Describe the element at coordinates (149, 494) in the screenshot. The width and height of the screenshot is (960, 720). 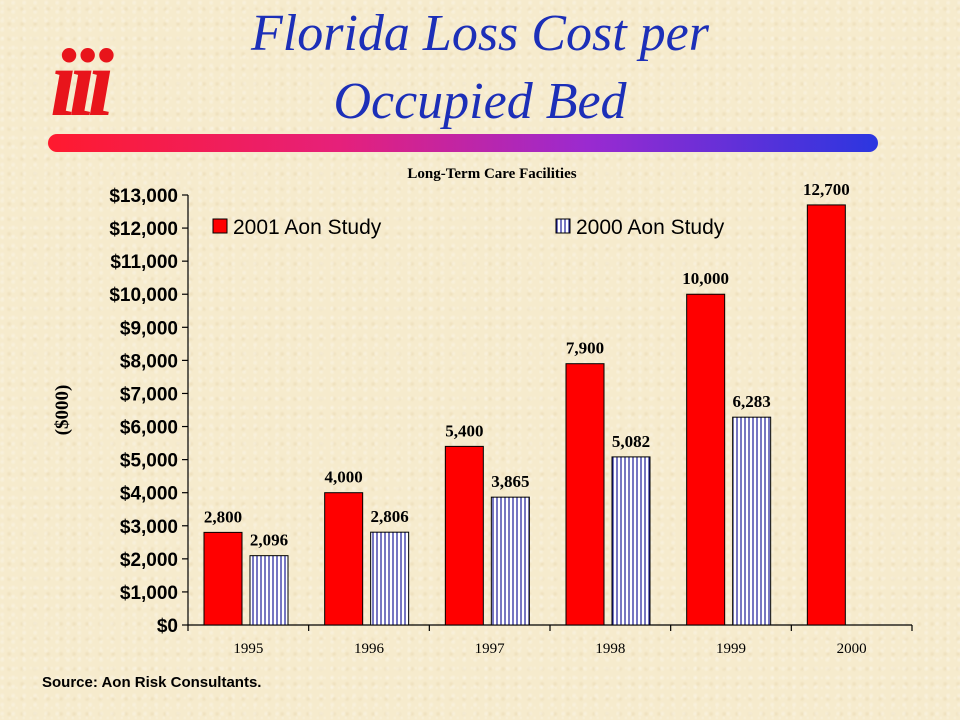
I see `y-tick-label: $4,000` at that location.